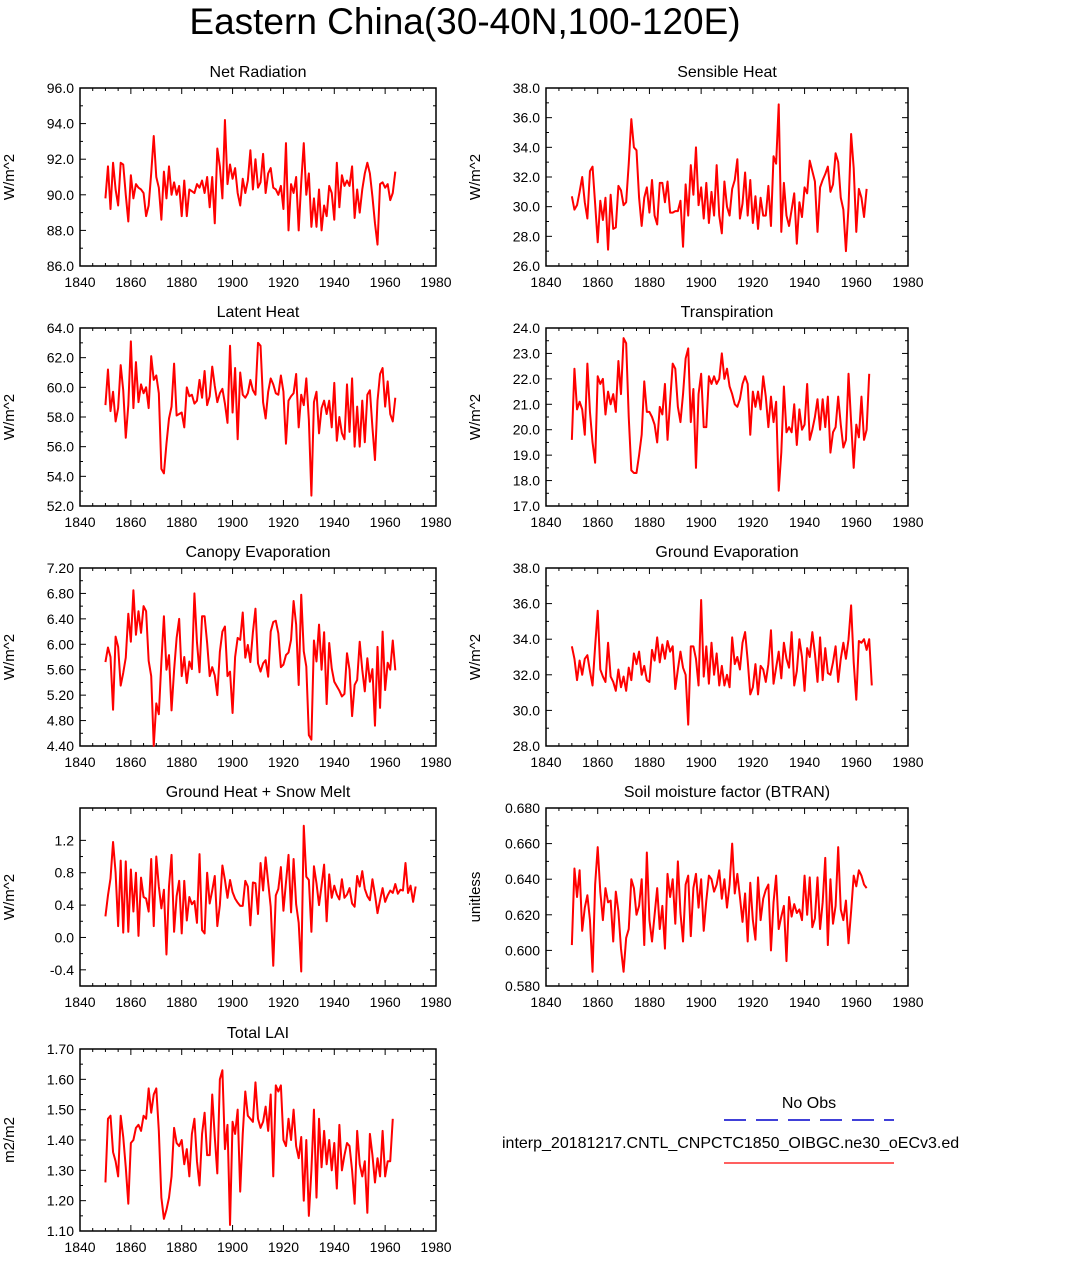 This screenshot has width=1074, height=1262. I want to click on y-tick-label: 1.50, so click(60, 1110).